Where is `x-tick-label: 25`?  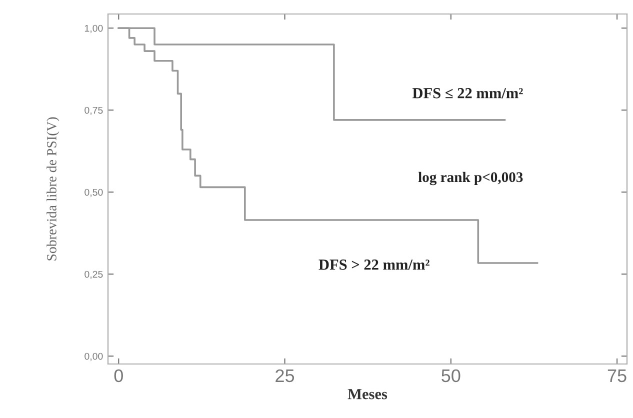
x-tick-label: 25 is located at coordinates (285, 375).